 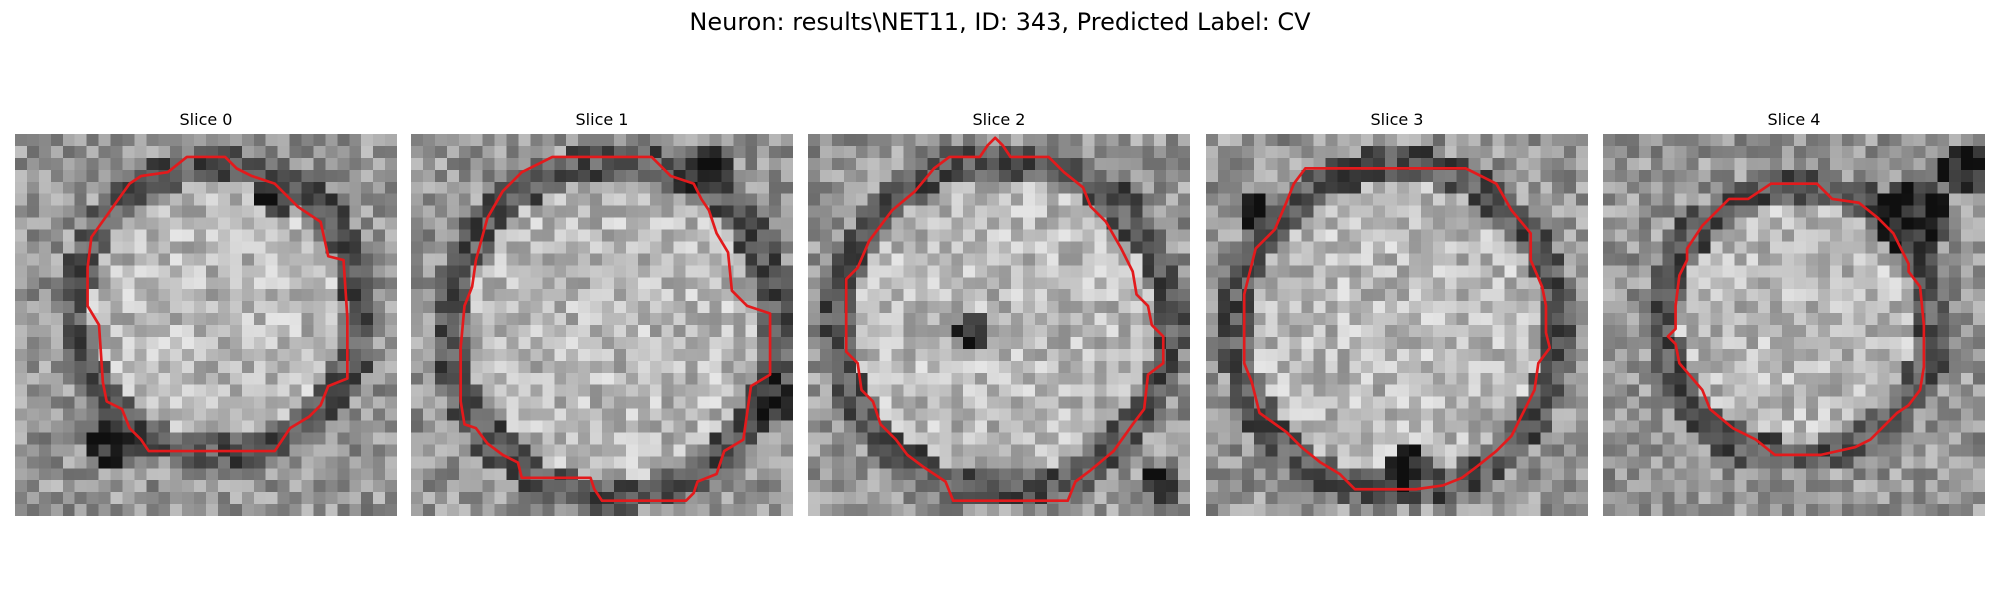 What do you see at coordinates (602, 119) in the screenshot?
I see `slice-title: Slice 1` at bounding box center [602, 119].